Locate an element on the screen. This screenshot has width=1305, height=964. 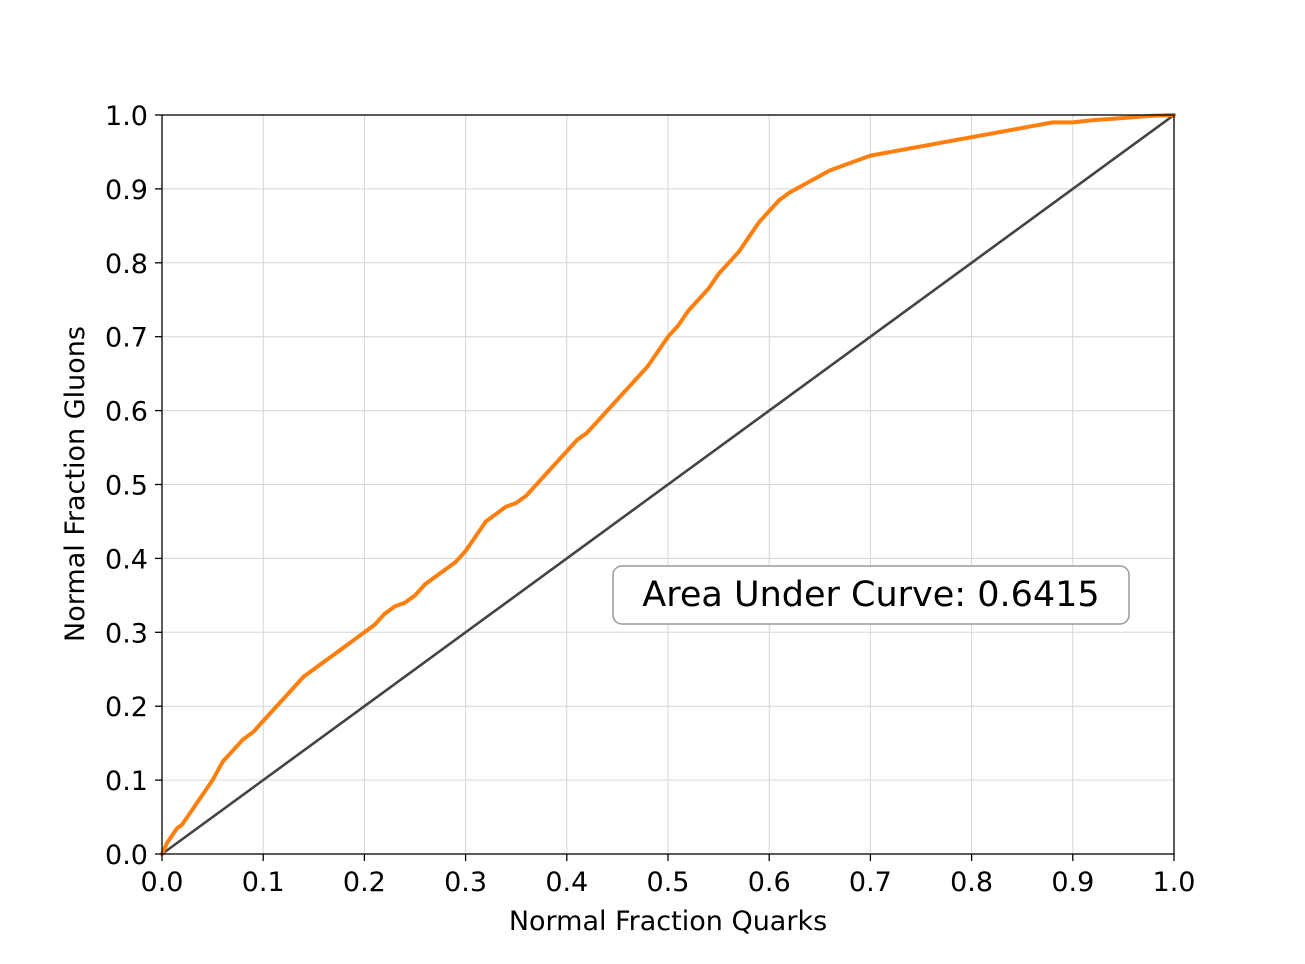
annotation-text: Area Under Curve: 0.6415 is located at coordinates (870, 595).